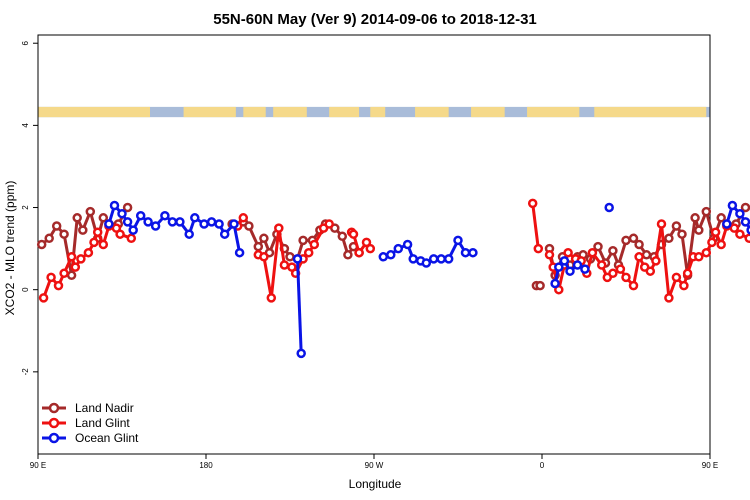  What do you see at coordinates (25, 125) in the screenshot?
I see `y-tick-label: 4` at bounding box center [25, 125].